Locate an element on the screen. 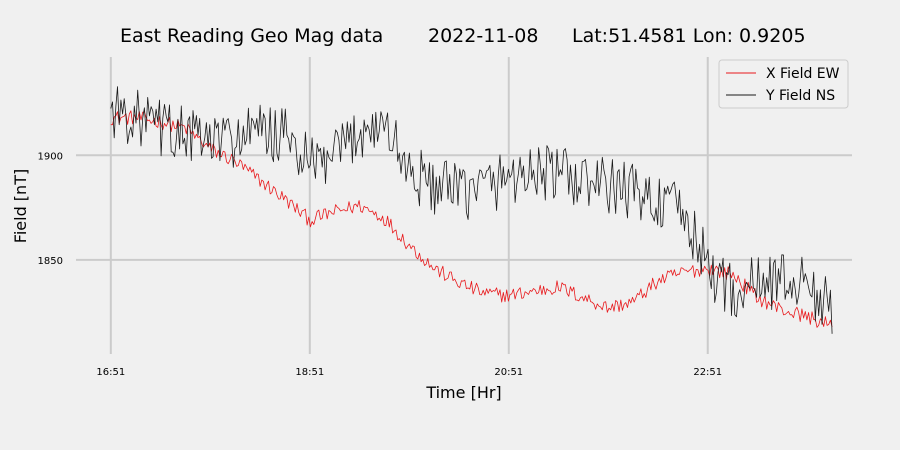  x-axis-label: Time [Hr] is located at coordinates (463, 392).